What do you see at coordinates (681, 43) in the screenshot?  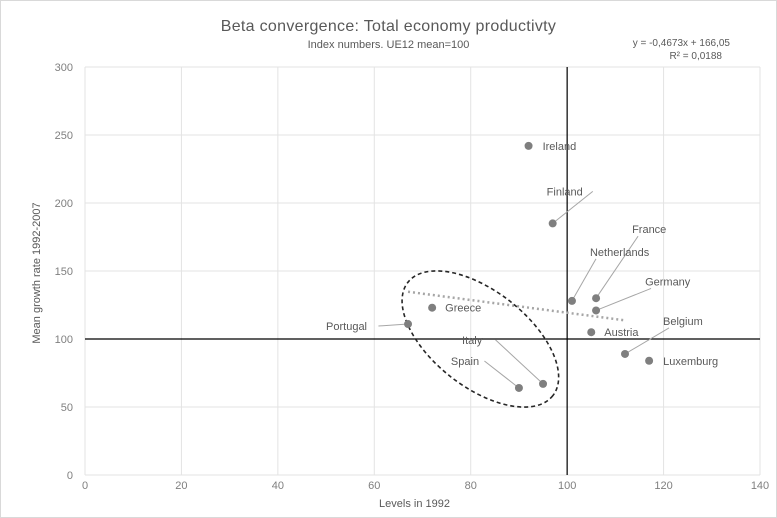 I see `trendline-equation: y = -0,4673x + 166,05` at bounding box center [681, 43].